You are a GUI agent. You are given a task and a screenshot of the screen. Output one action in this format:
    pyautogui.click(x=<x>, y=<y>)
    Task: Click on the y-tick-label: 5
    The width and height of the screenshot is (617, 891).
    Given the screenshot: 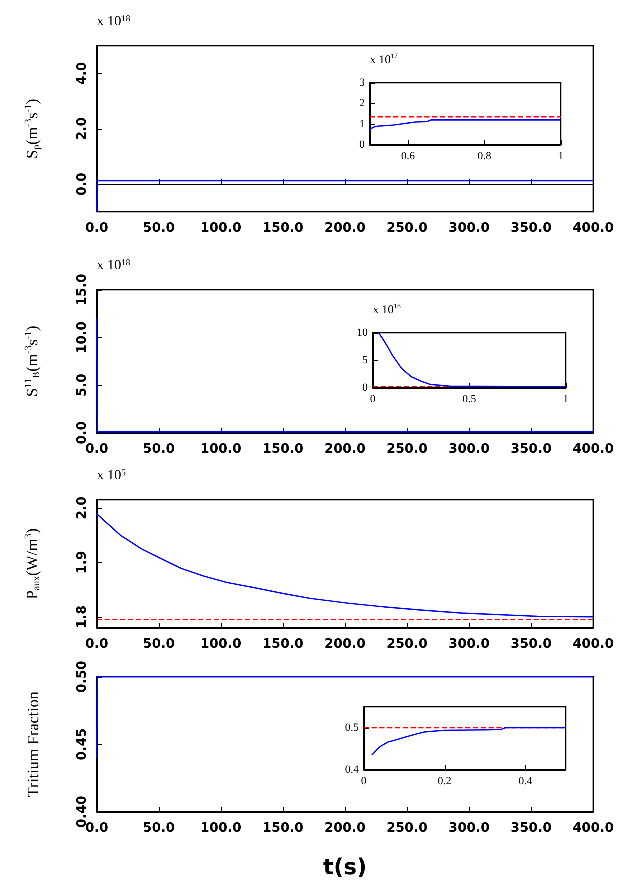 What is the action you would take?
    pyautogui.click(x=365, y=360)
    